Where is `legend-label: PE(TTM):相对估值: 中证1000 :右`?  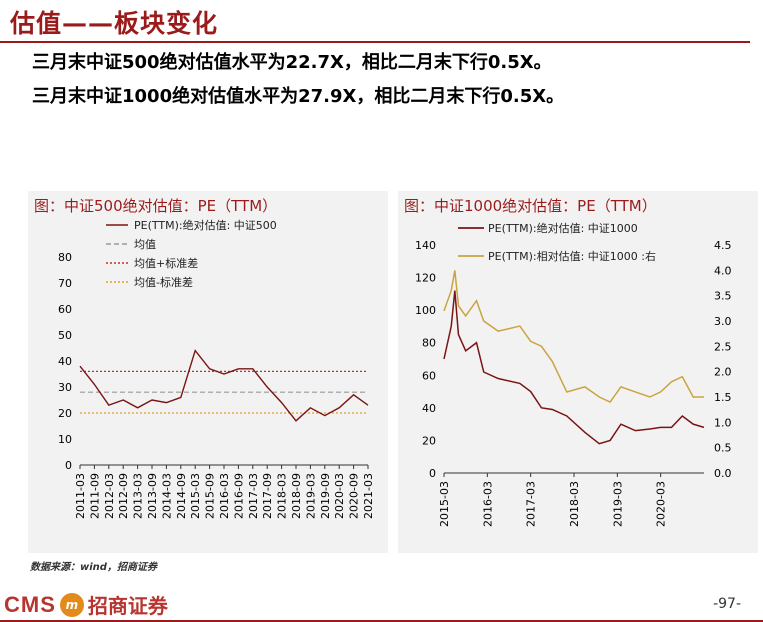 legend-label: PE(TTM):相对估值: 中证1000 :右 is located at coordinates (572, 256).